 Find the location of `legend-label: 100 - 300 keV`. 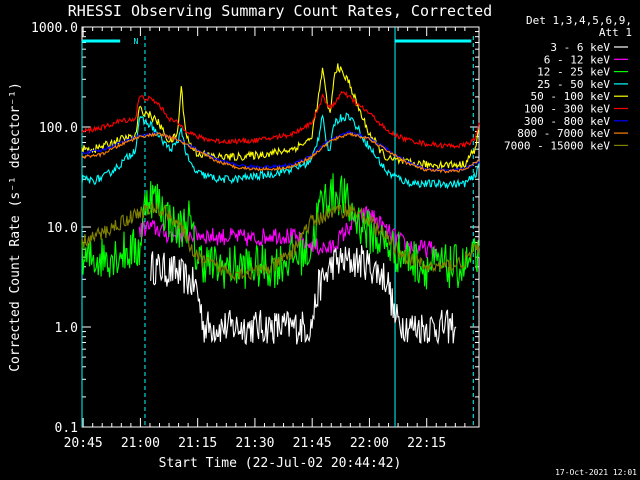

legend-label: 100 - 300 keV is located at coordinates (567, 109).